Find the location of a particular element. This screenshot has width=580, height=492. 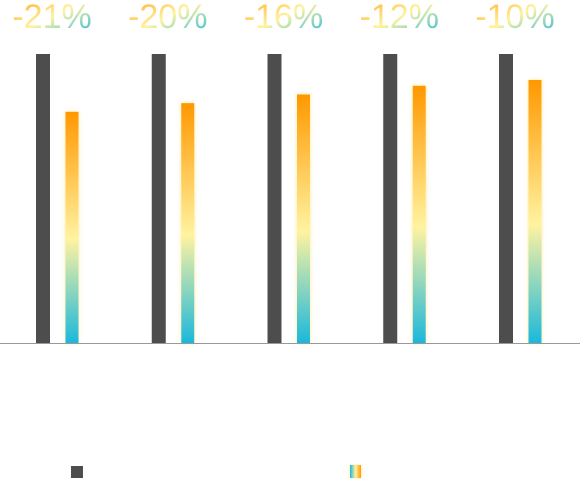

legend-swatch-dark is located at coordinates (77, 472).